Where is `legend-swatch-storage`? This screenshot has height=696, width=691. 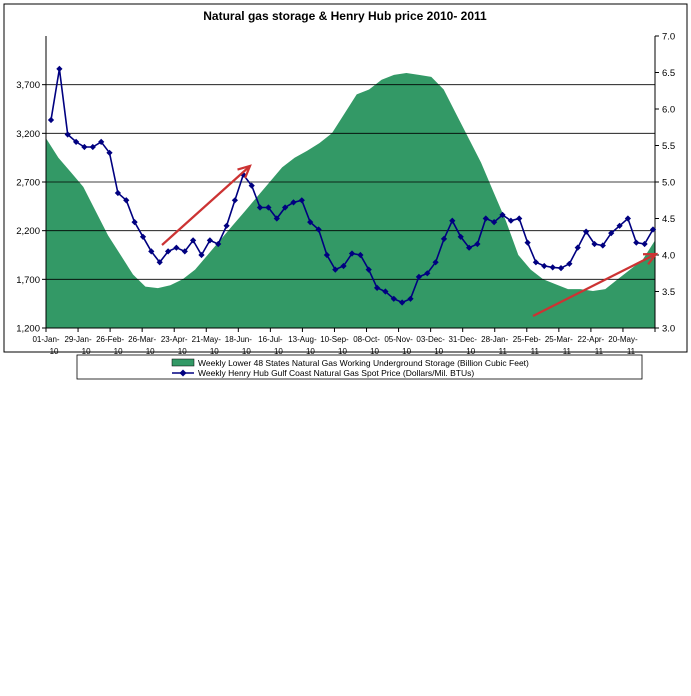
legend-swatch-storage is located at coordinates (183, 362).